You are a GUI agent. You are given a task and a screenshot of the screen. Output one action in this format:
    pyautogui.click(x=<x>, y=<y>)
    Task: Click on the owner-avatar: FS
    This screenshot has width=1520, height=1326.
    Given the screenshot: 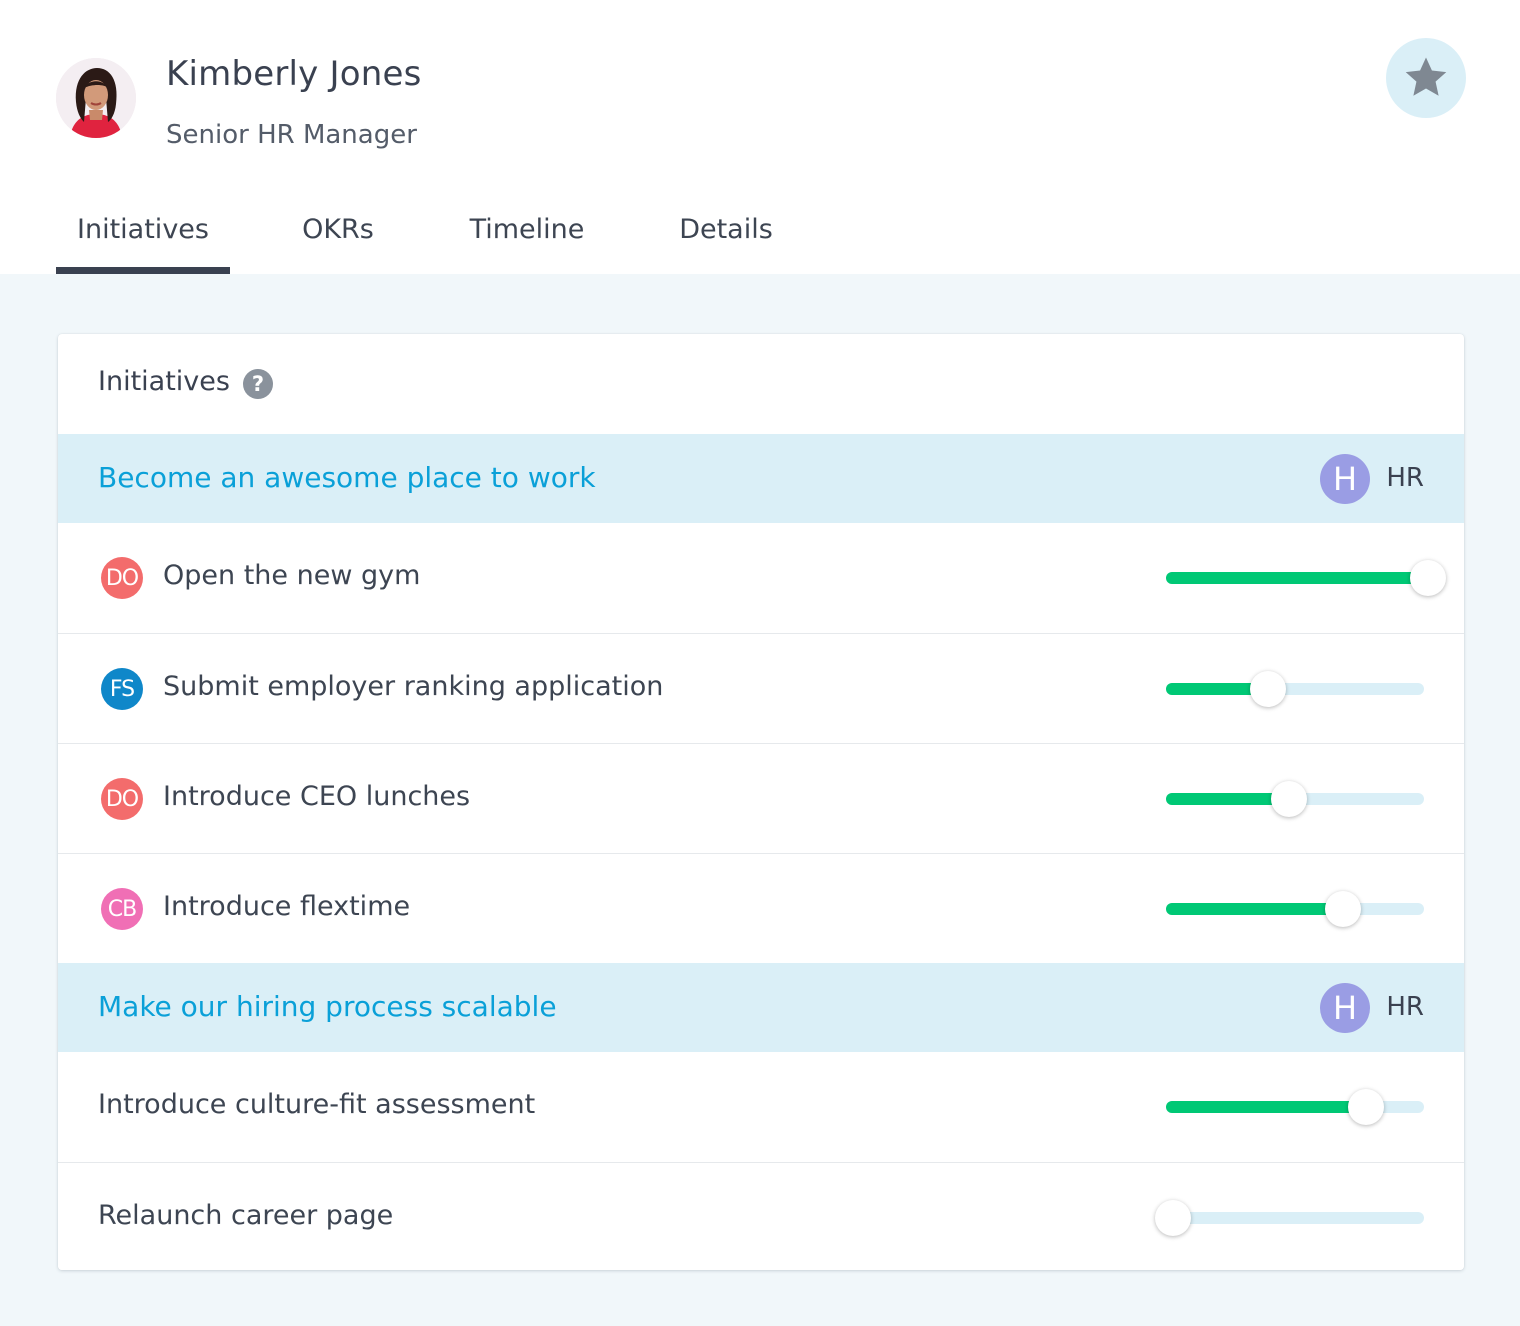 What is the action you would take?
    pyautogui.click(x=122, y=689)
    